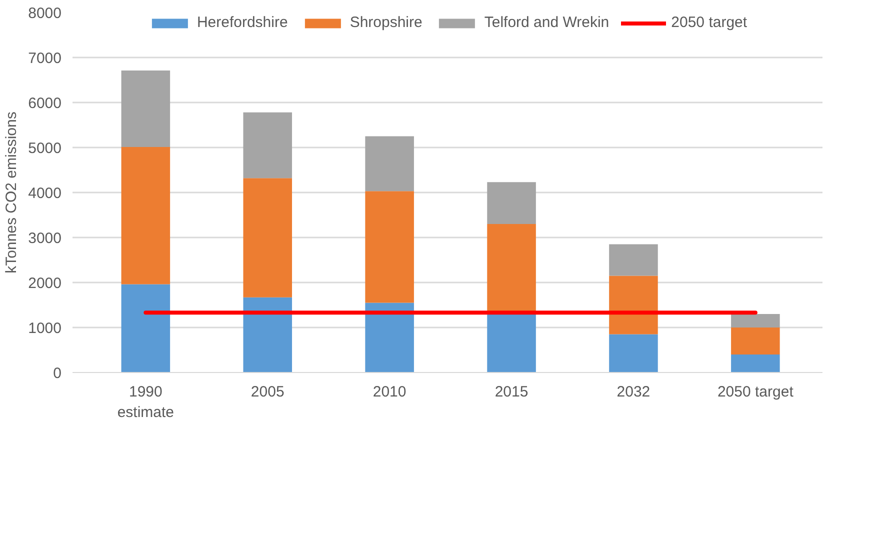 This screenshot has width=889, height=540. I want to click on x-tick-label: 2010, so click(389, 392).